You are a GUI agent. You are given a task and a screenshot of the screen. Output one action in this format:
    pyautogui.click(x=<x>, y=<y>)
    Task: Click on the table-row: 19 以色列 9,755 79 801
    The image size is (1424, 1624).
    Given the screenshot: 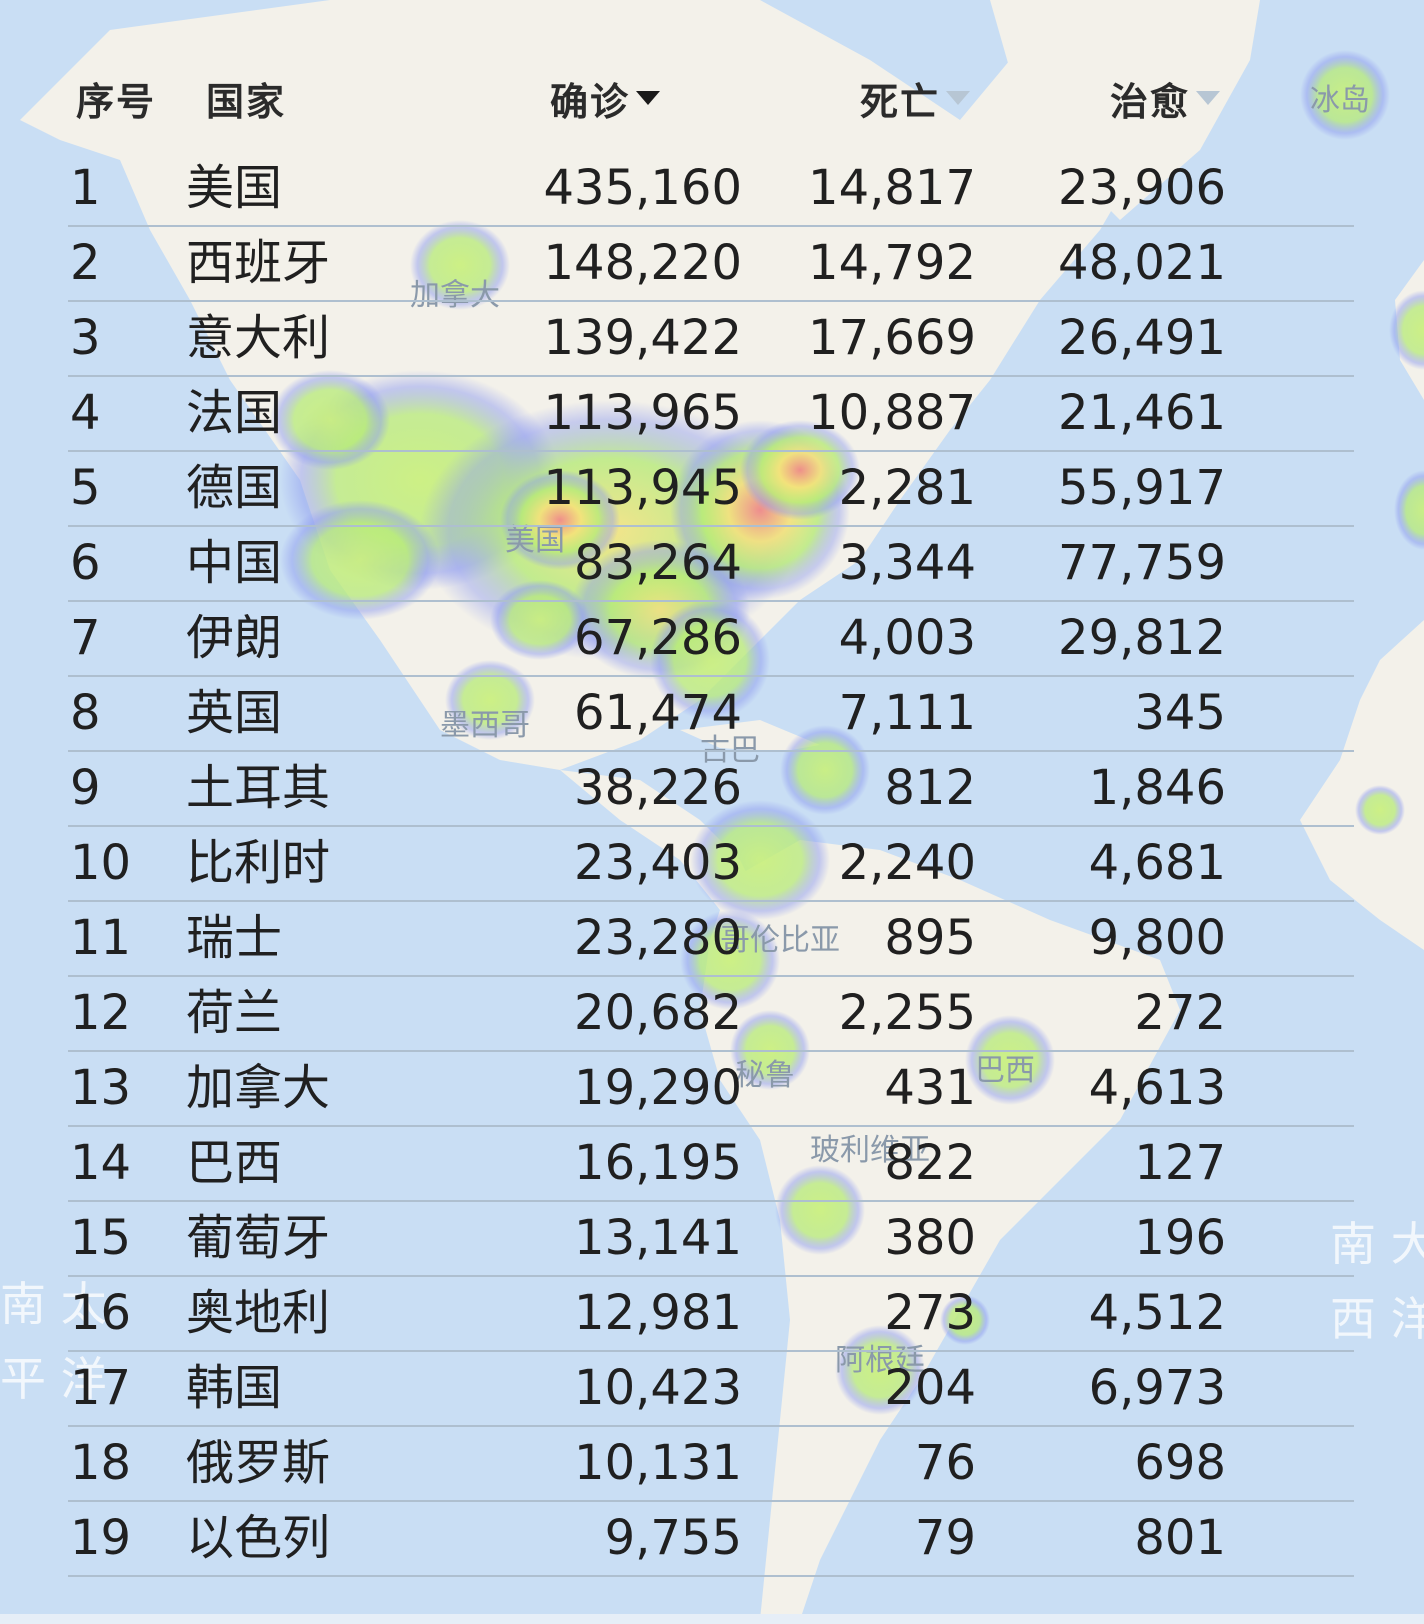 What is the action you would take?
    pyautogui.click(x=712, y=1539)
    